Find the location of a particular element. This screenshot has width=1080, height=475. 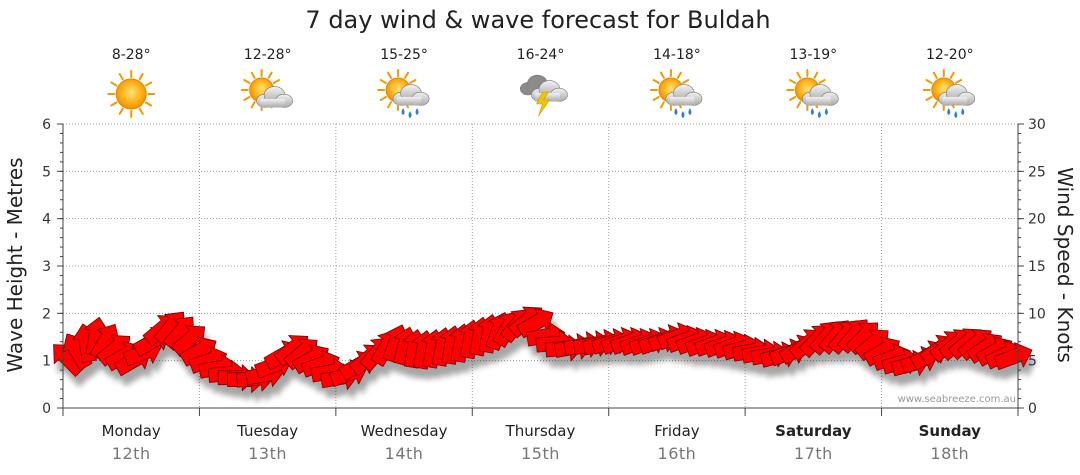

sun-rays is located at coordinates (131, 94).